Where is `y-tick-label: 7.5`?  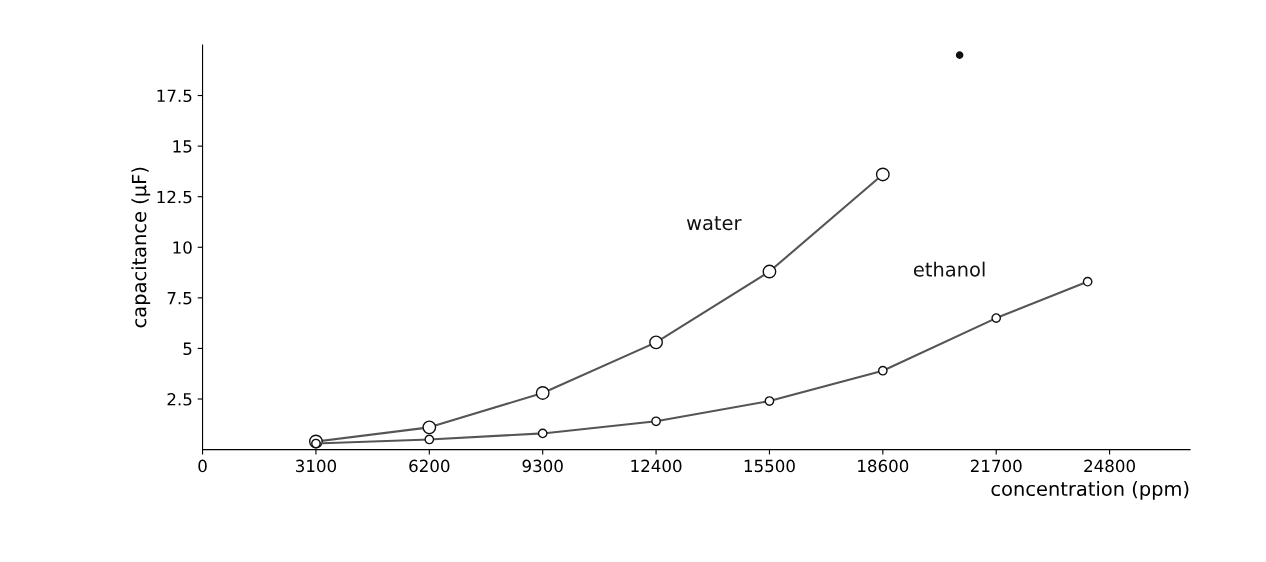 y-tick-label: 7.5 is located at coordinates (179, 298).